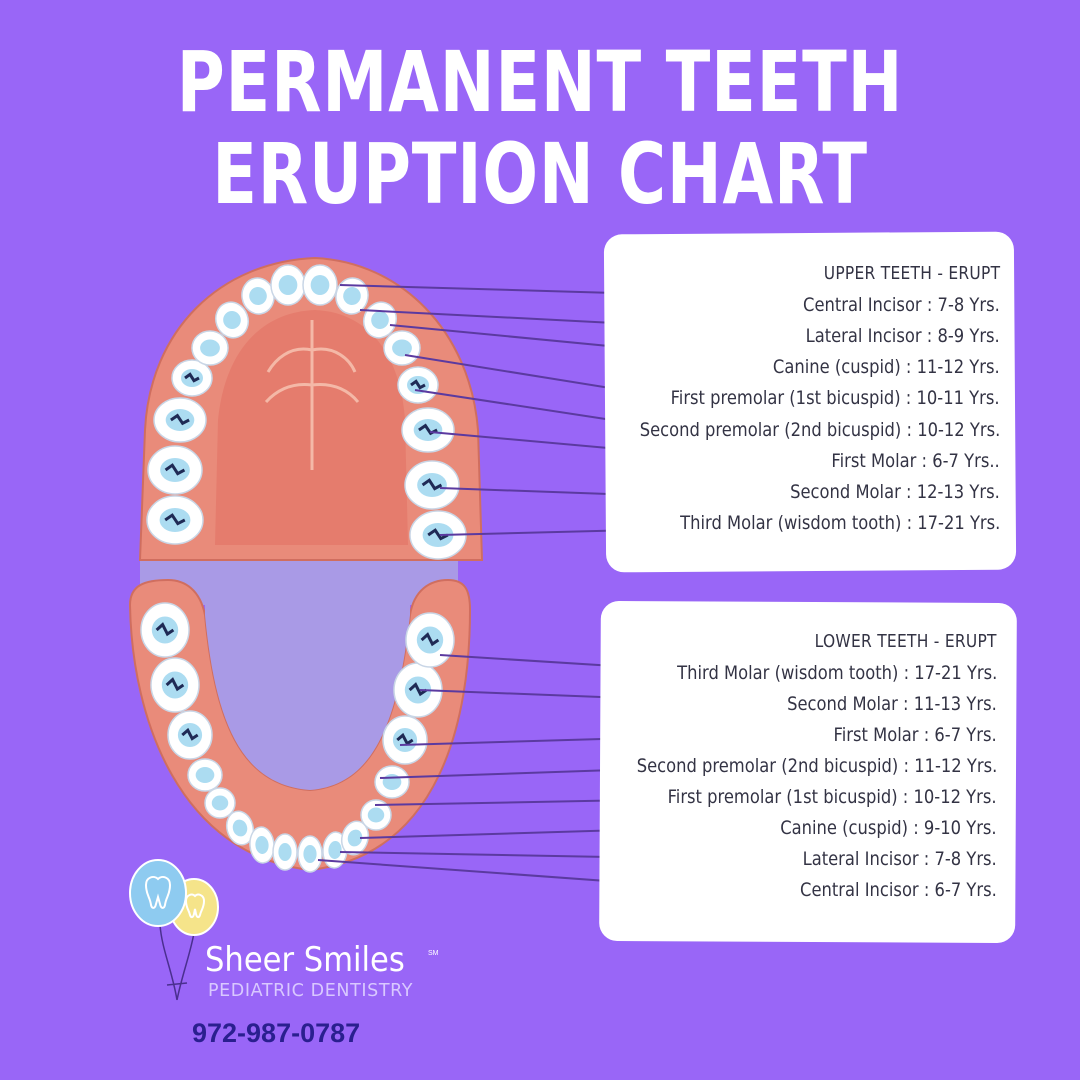  What do you see at coordinates (892, 704) in the screenshot?
I see `lower-item: Second Molar : 11-13 Yrs.` at bounding box center [892, 704].